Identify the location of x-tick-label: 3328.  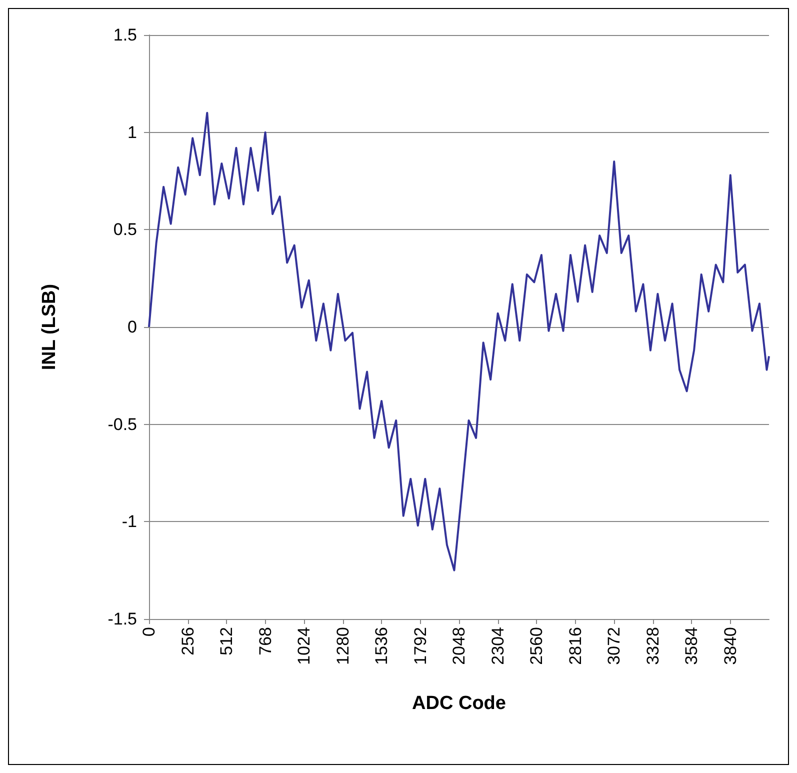
(652, 646).